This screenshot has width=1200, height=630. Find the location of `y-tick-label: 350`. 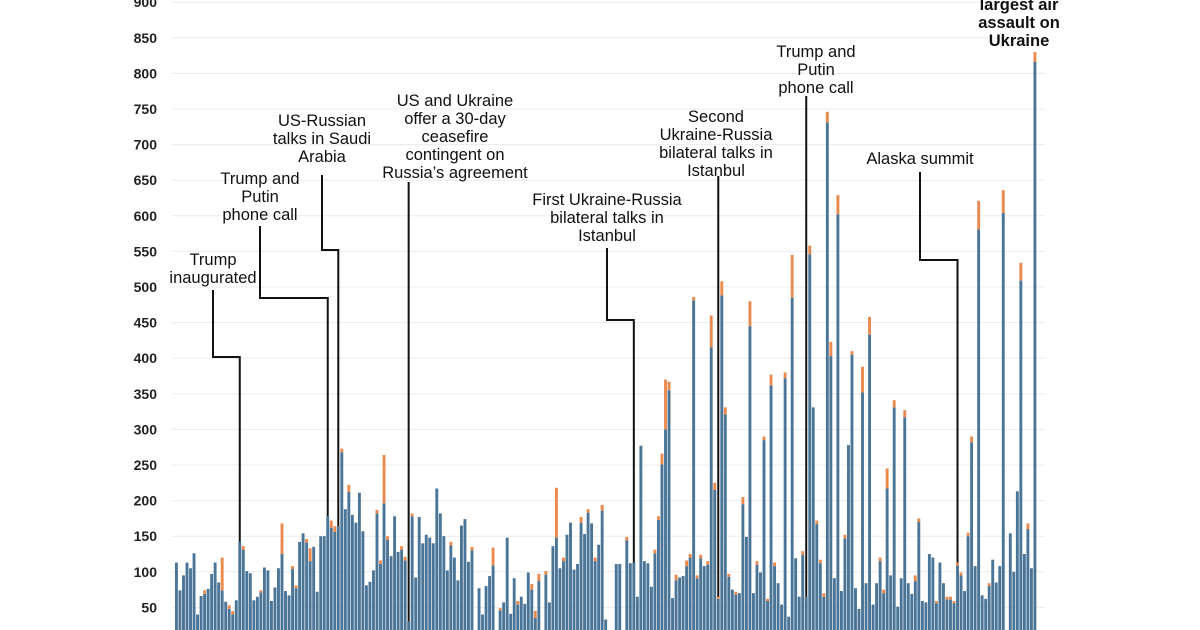

y-tick-label: 350 is located at coordinates (146, 394).